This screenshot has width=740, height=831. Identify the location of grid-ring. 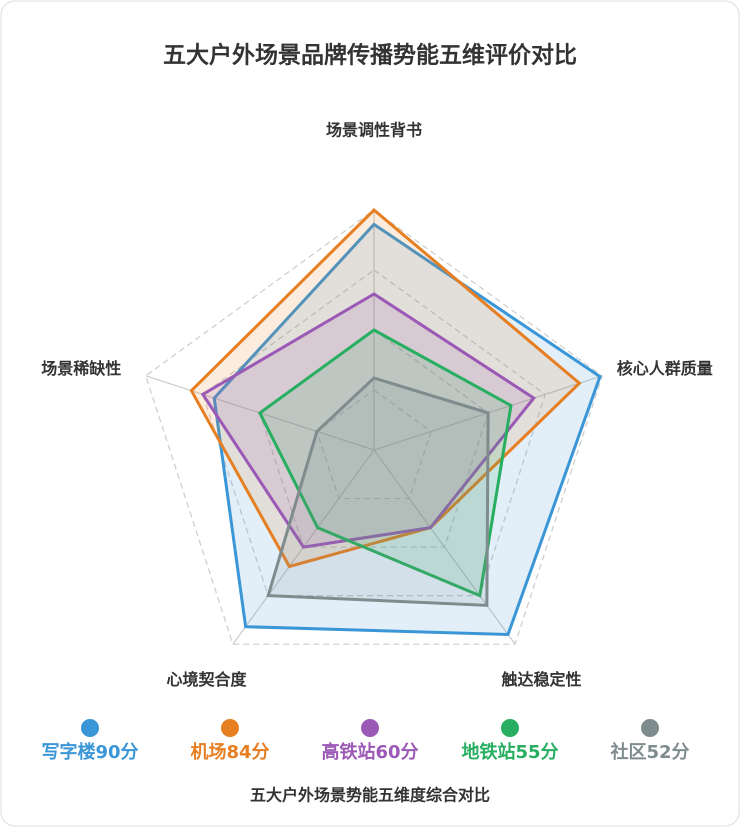
(374, 438).